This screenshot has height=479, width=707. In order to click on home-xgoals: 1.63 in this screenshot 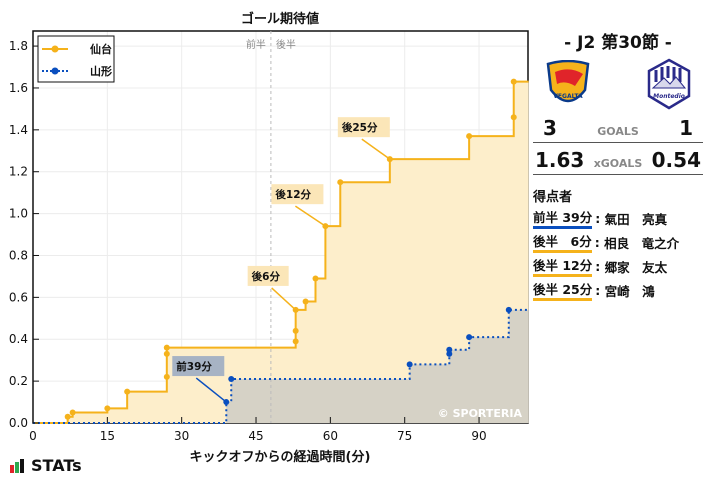, I will do `click(560, 160)`.